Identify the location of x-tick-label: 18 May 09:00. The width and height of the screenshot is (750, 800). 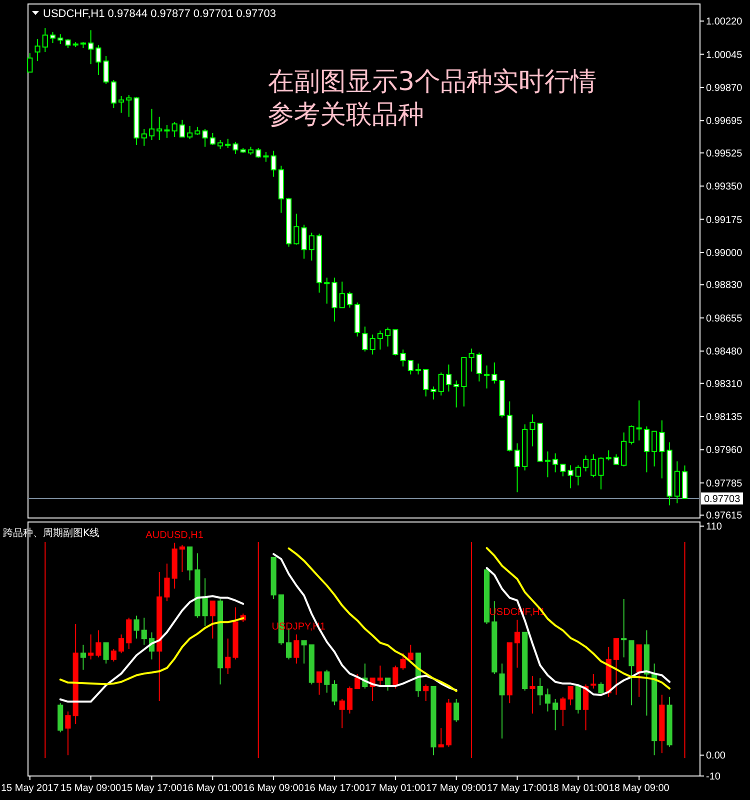
(639, 788).